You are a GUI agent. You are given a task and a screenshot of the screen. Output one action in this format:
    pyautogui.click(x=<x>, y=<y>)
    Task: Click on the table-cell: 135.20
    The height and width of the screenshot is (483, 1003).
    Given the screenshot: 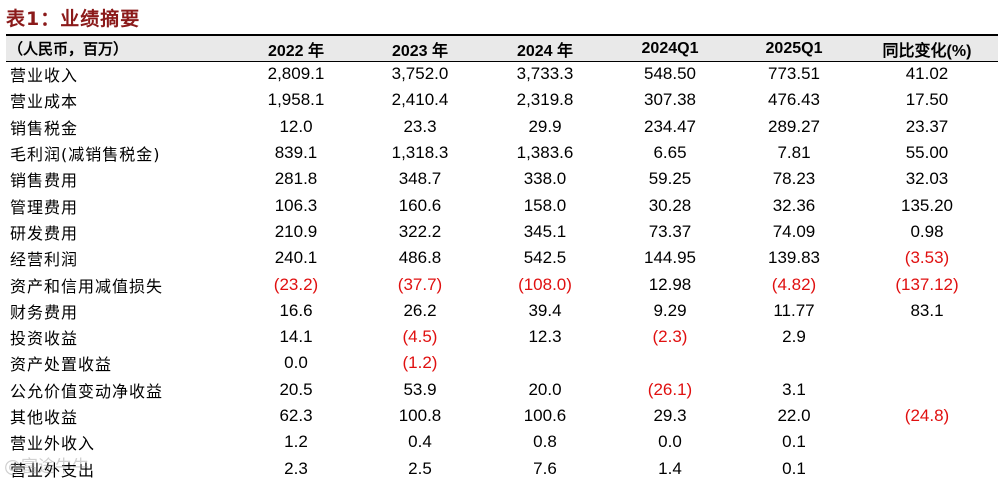 What is the action you would take?
    pyautogui.click(x=927, y=205)
    